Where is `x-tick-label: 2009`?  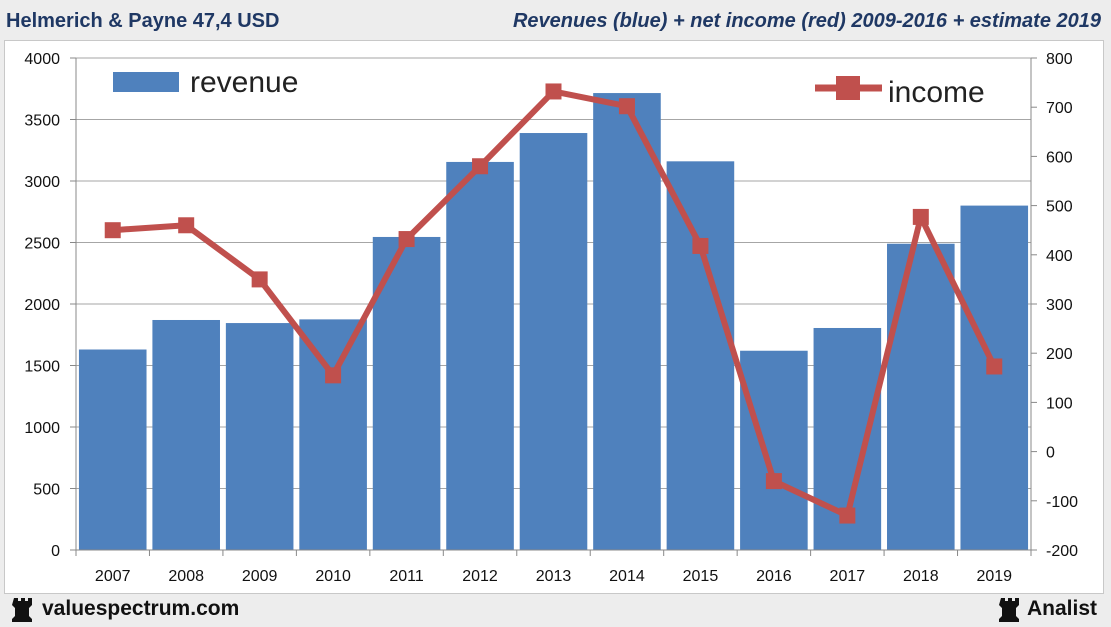
x-tick-label: 2009 is located at coordinates (260, 576).